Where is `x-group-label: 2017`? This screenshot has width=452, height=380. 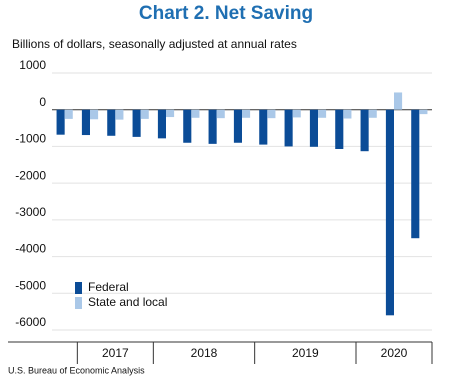
x-group-label: 2017 is located at coordinates (115, 353).